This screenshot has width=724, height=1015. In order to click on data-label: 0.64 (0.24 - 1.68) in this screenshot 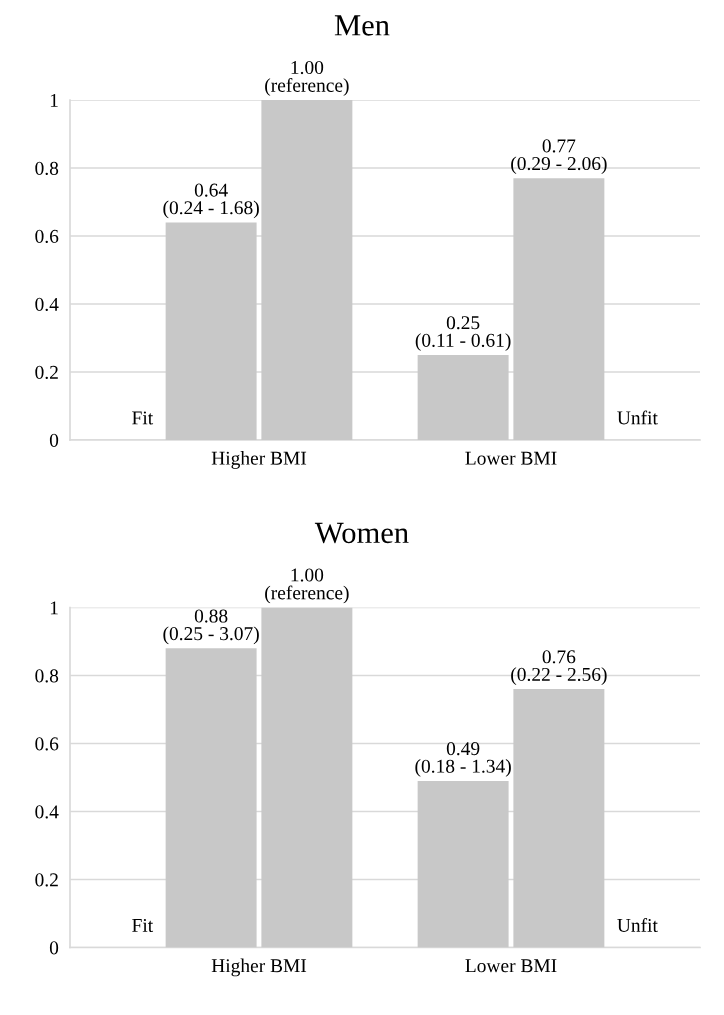, I will do `click(211, 201)`.